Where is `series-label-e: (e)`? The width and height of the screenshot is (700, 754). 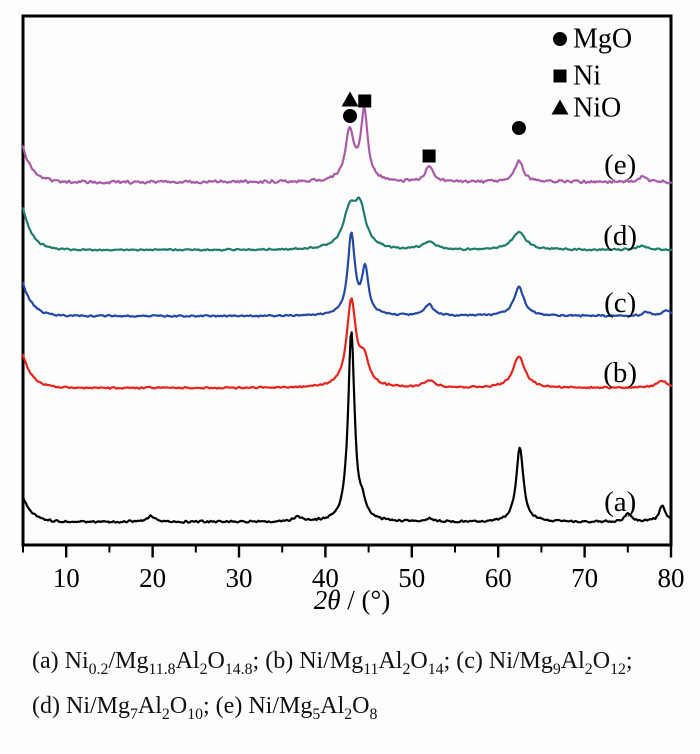
series-label-e: (e) is located at coordinates (620, 165).